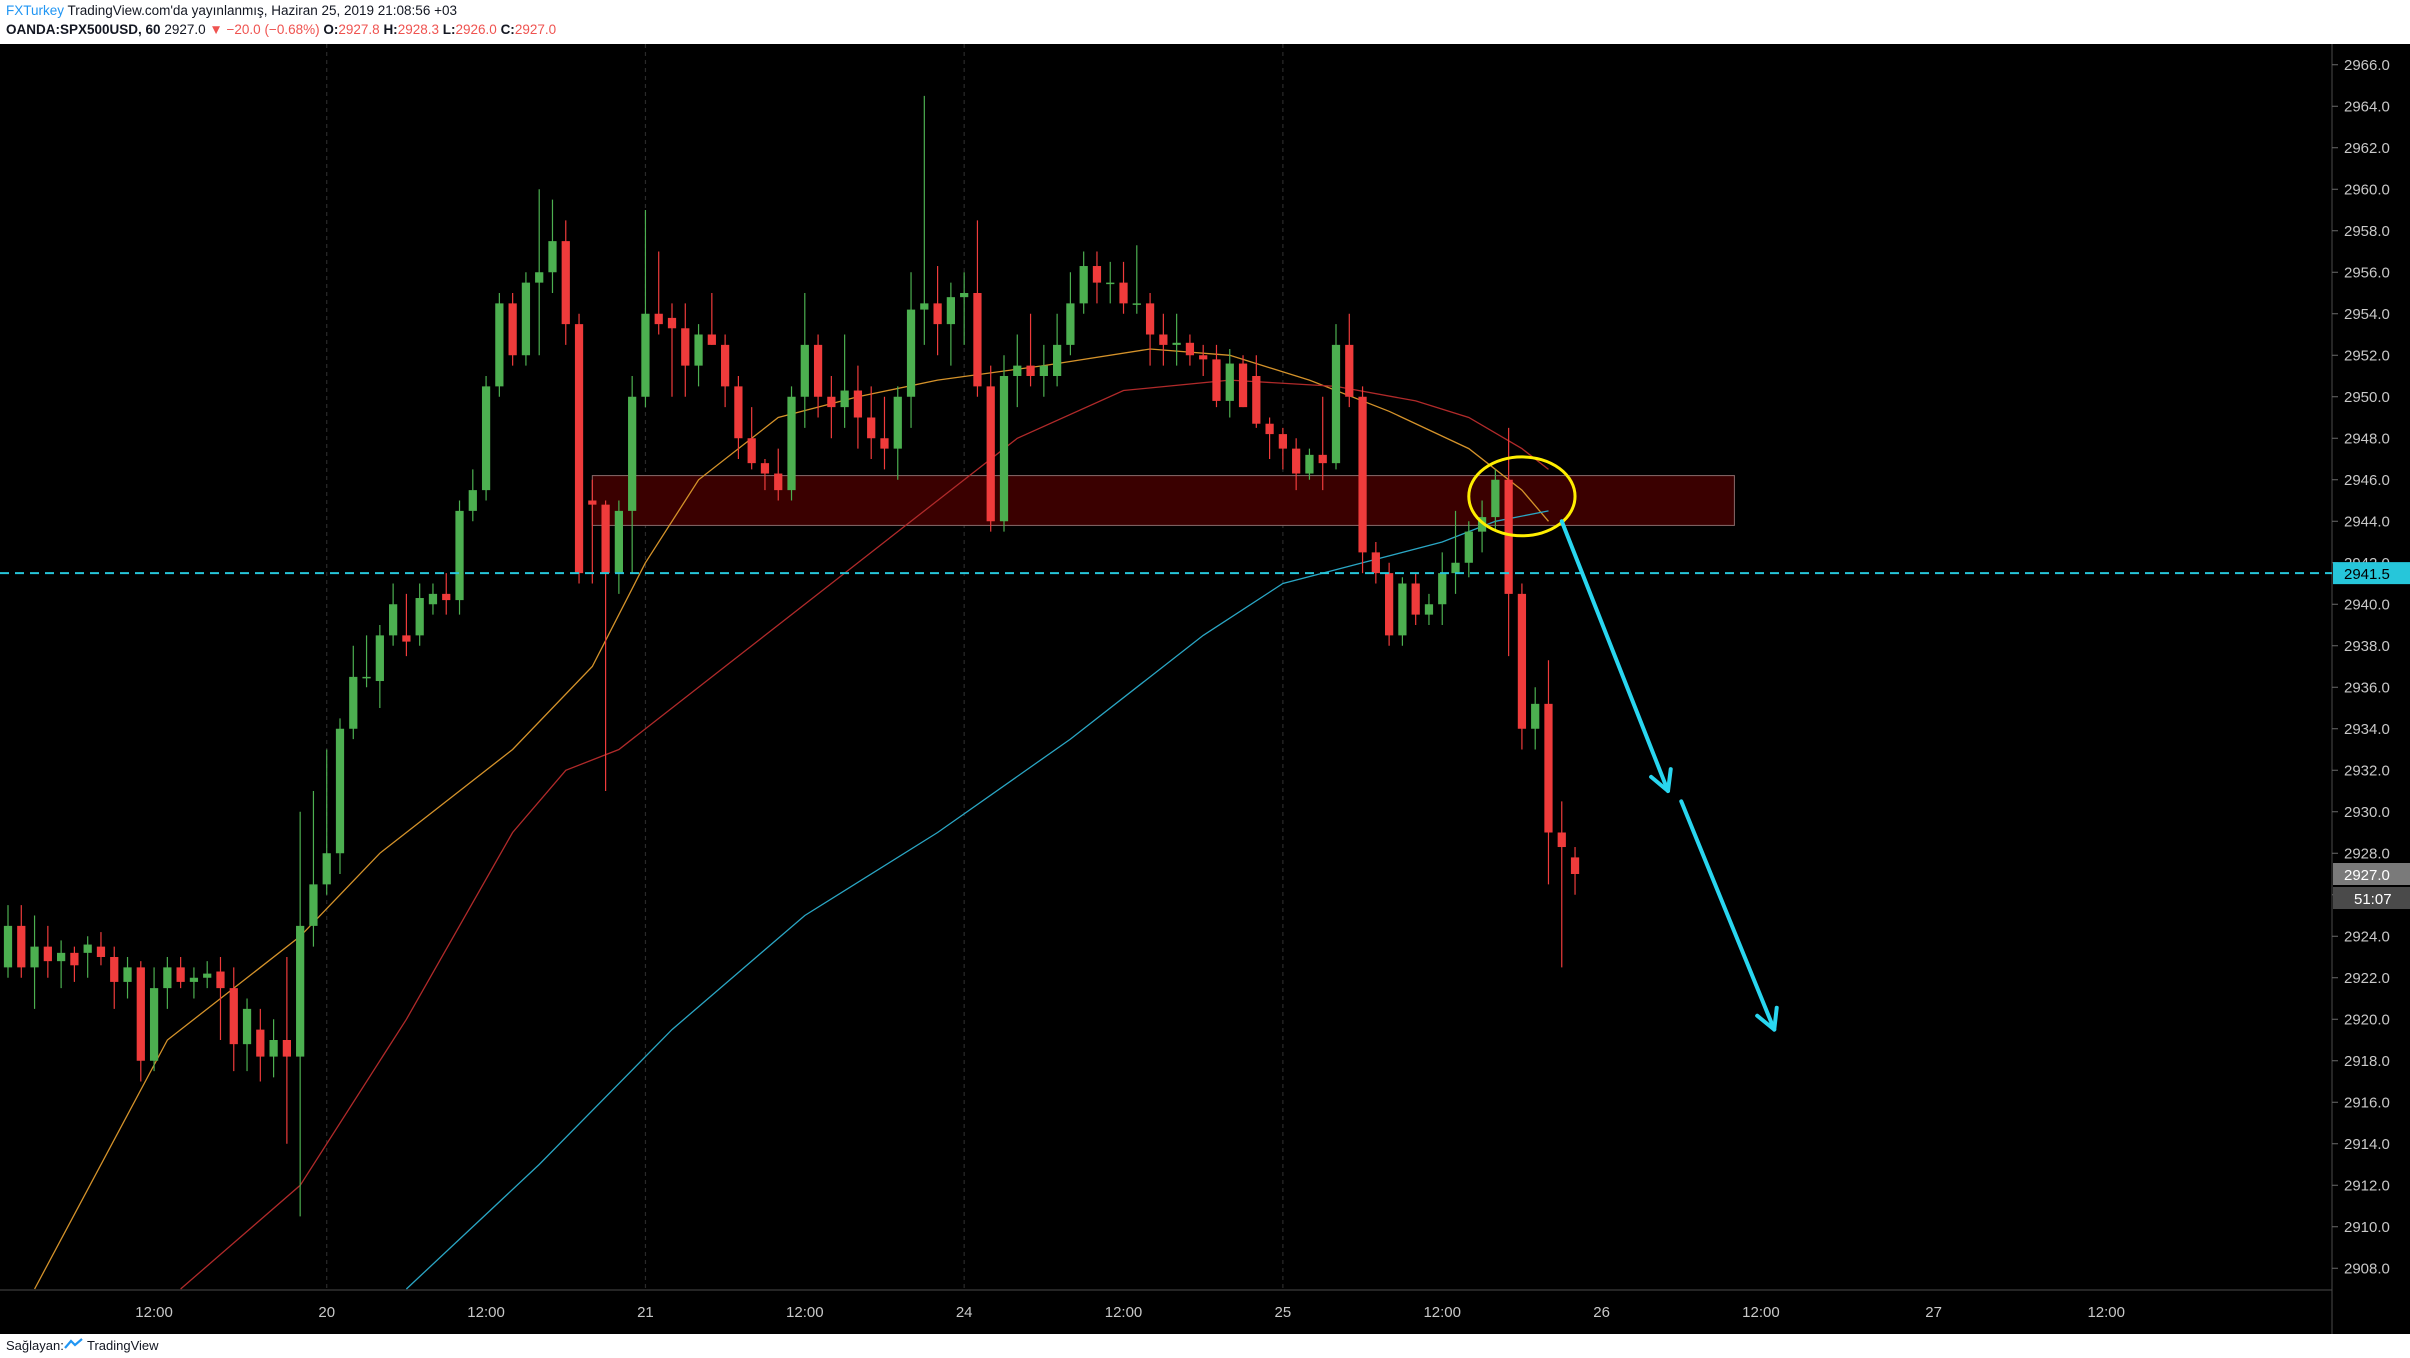 Image resolution: width=2410 pixels, height=1358 pixels. What do you see at coordinates (185, 29) in the screenshot?
I see `last-price: 2927.0` at bounding box center [185, 29].